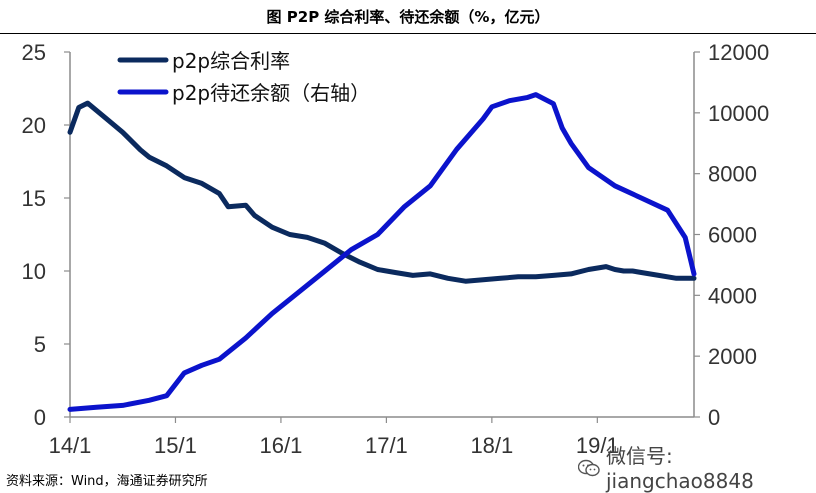  I want to click on y-right-tick-label: 12000, so click(738, 52).